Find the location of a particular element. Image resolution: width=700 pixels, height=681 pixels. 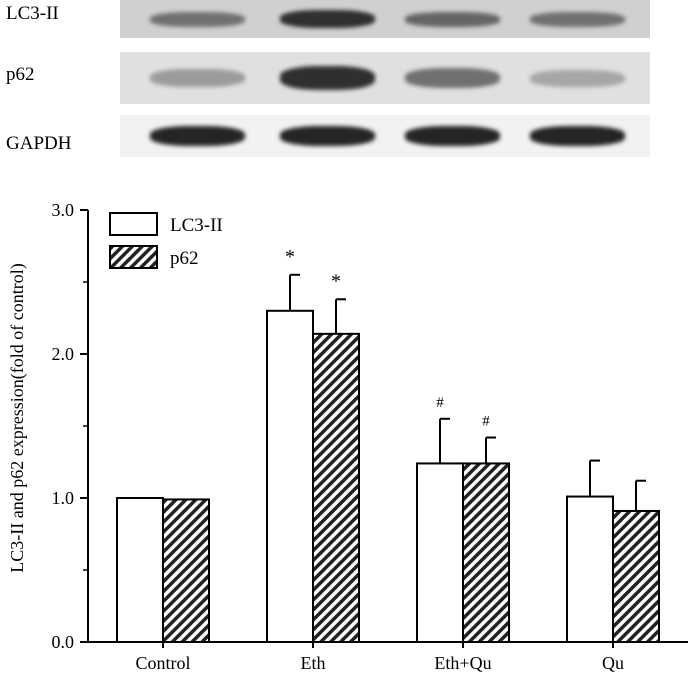

blot-label-p62: p62 is located at coordinates (20, 74).